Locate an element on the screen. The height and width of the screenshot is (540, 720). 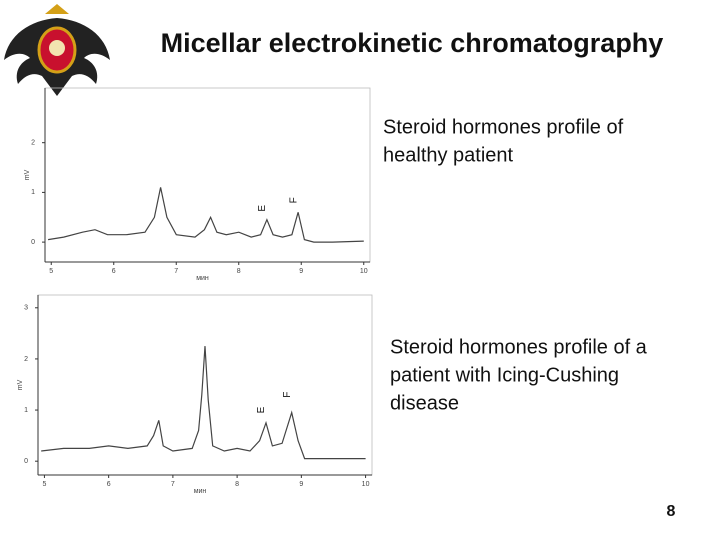
caption-line: disease is located at coordinates (424, 403).